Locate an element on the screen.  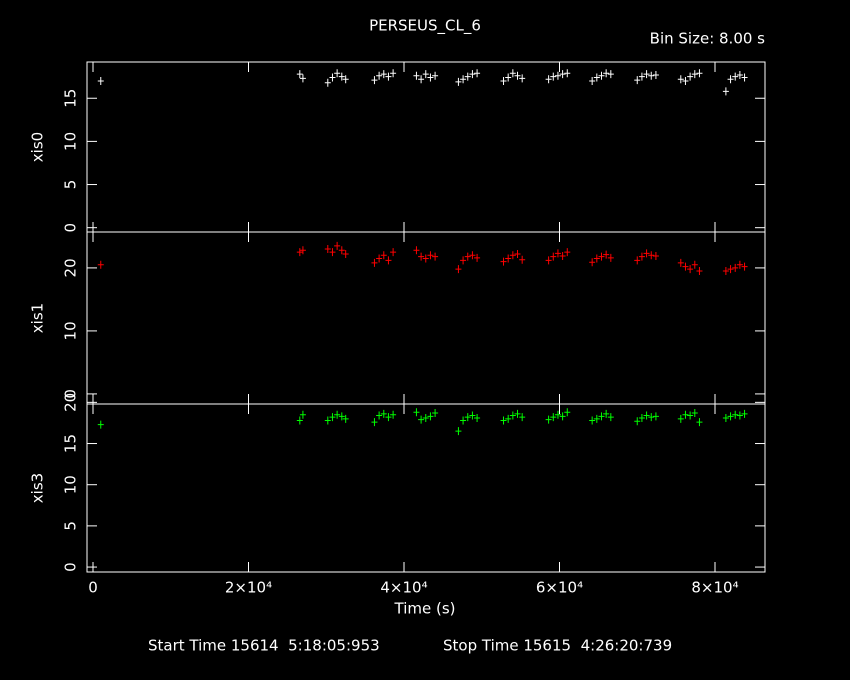
y-tick-label: 20 is located at coordinates (71, 402).